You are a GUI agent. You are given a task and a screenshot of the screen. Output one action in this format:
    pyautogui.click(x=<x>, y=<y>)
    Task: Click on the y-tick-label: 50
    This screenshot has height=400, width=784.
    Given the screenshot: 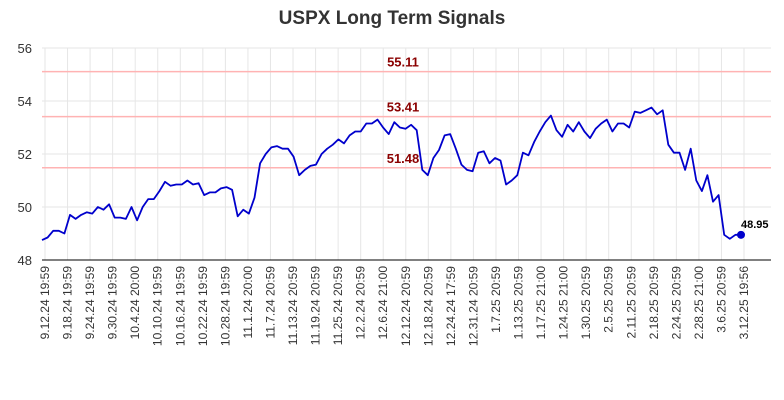 What is the action you would take?
    pyautogui.click(x=25, y=207)
    